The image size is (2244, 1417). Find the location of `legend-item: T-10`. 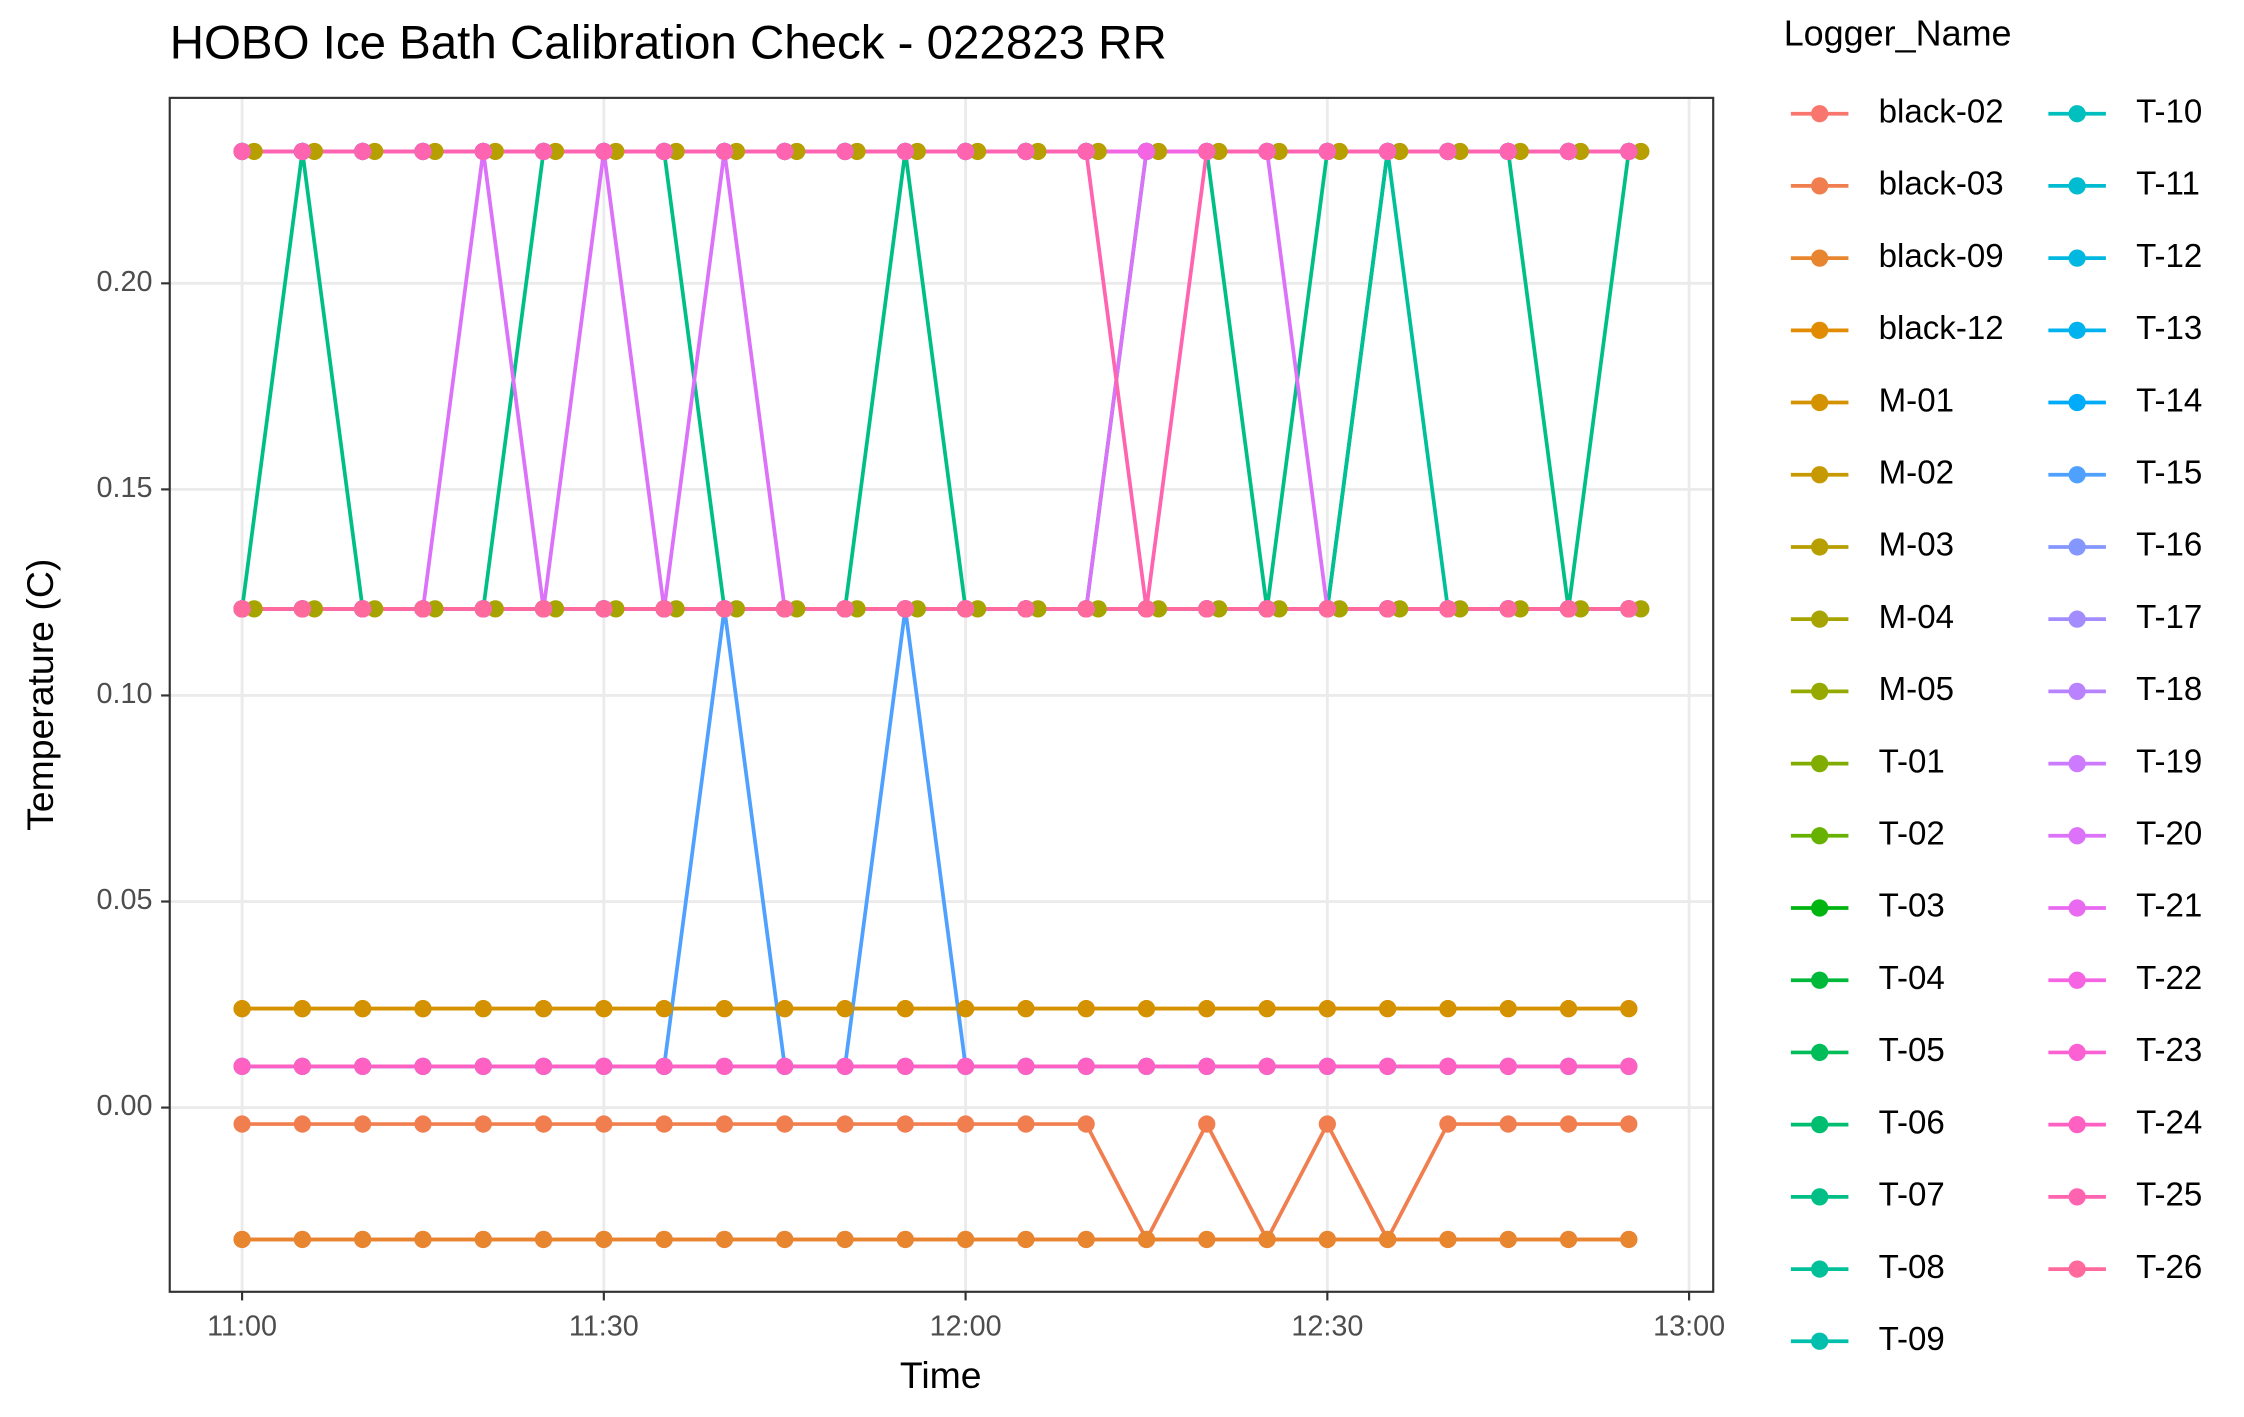

legend-item: T-10 is located at coordinates (2125, 111).